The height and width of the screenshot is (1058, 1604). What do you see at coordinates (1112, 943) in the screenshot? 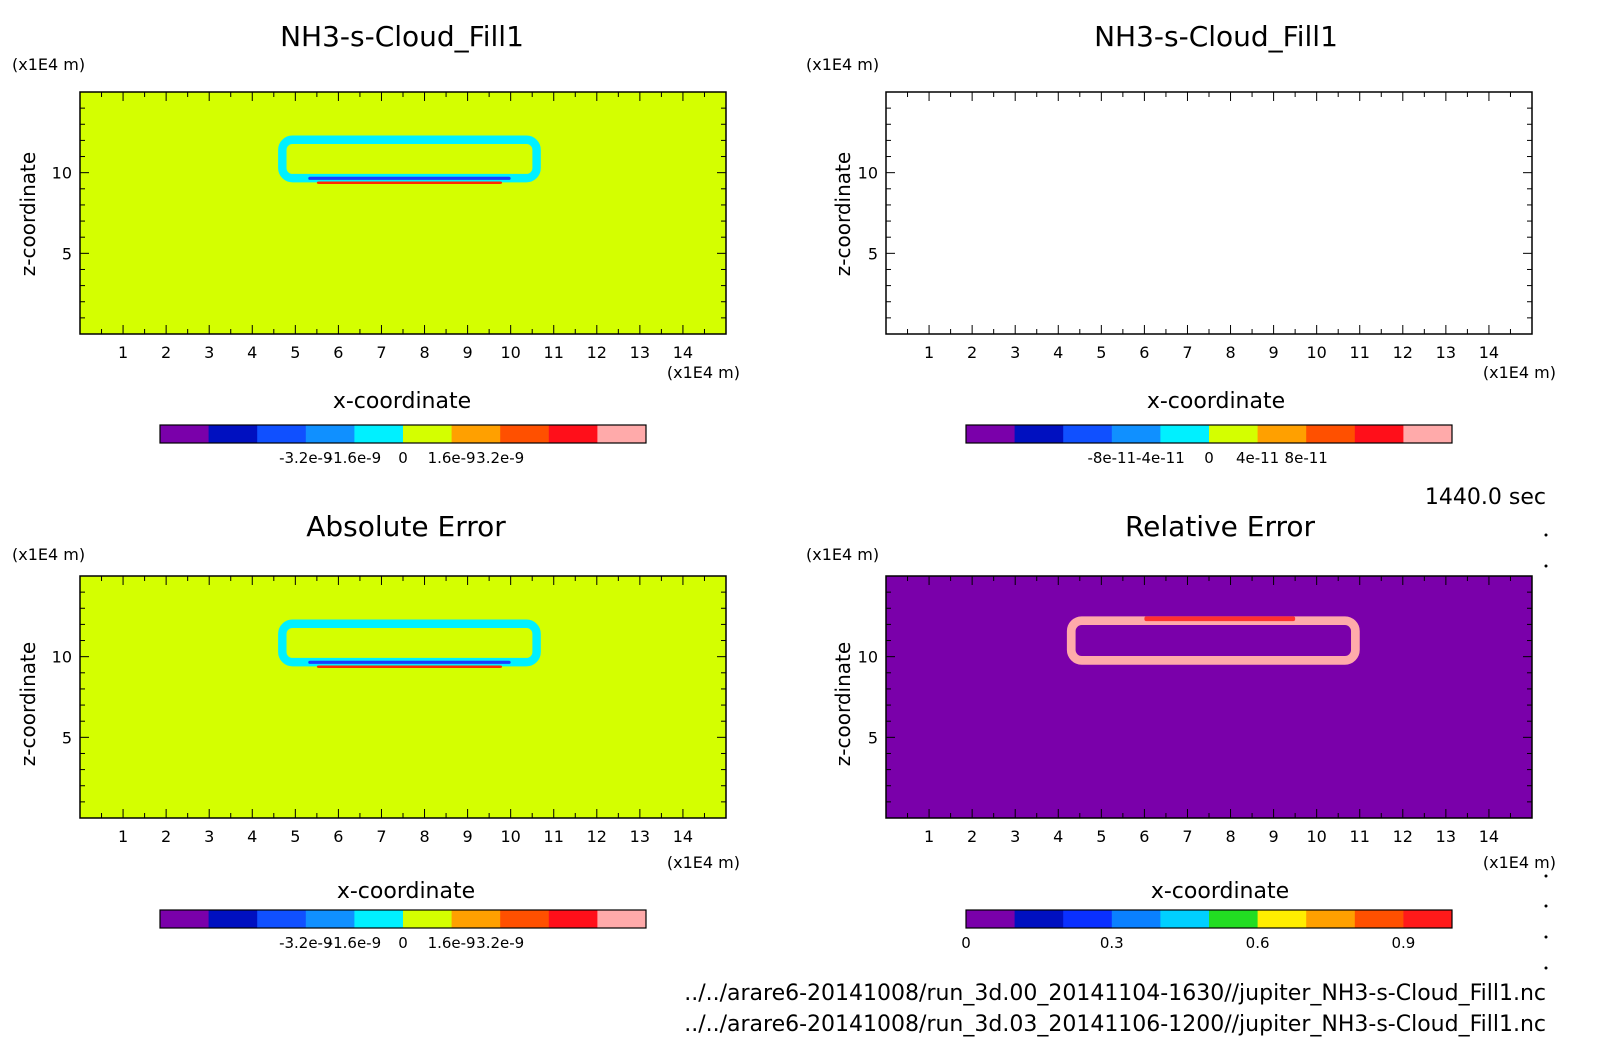
I see `colorbar-tick-label: 0.3` at bounding box center [1112, 943].